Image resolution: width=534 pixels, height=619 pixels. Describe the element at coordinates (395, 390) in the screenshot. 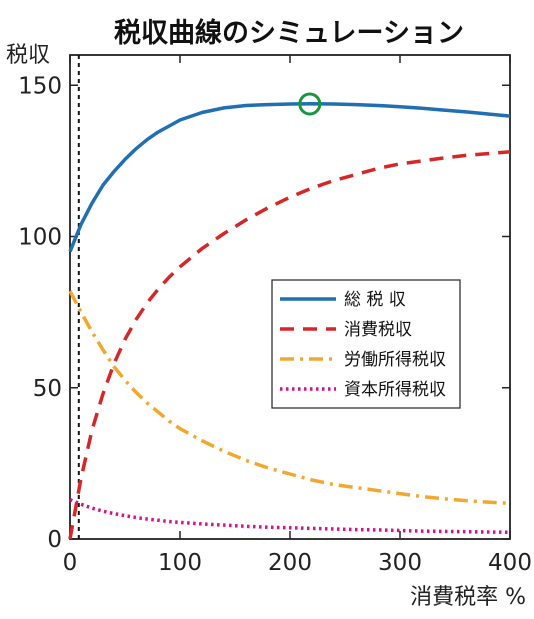

I see `legend-label: 資本所得税収` at that location.